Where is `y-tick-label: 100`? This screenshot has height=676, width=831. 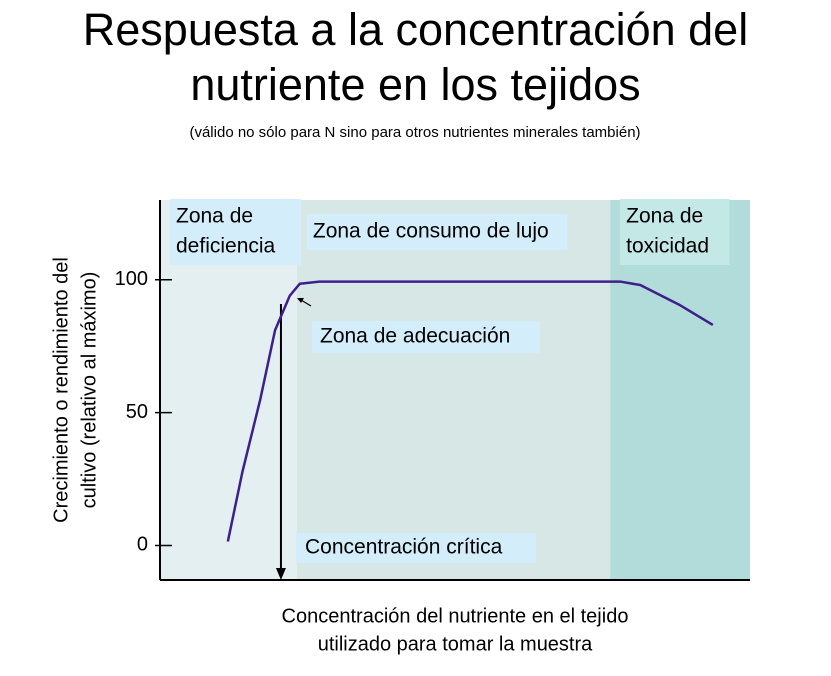
y-tick-label: 100 is located at coordinates (131, 279).